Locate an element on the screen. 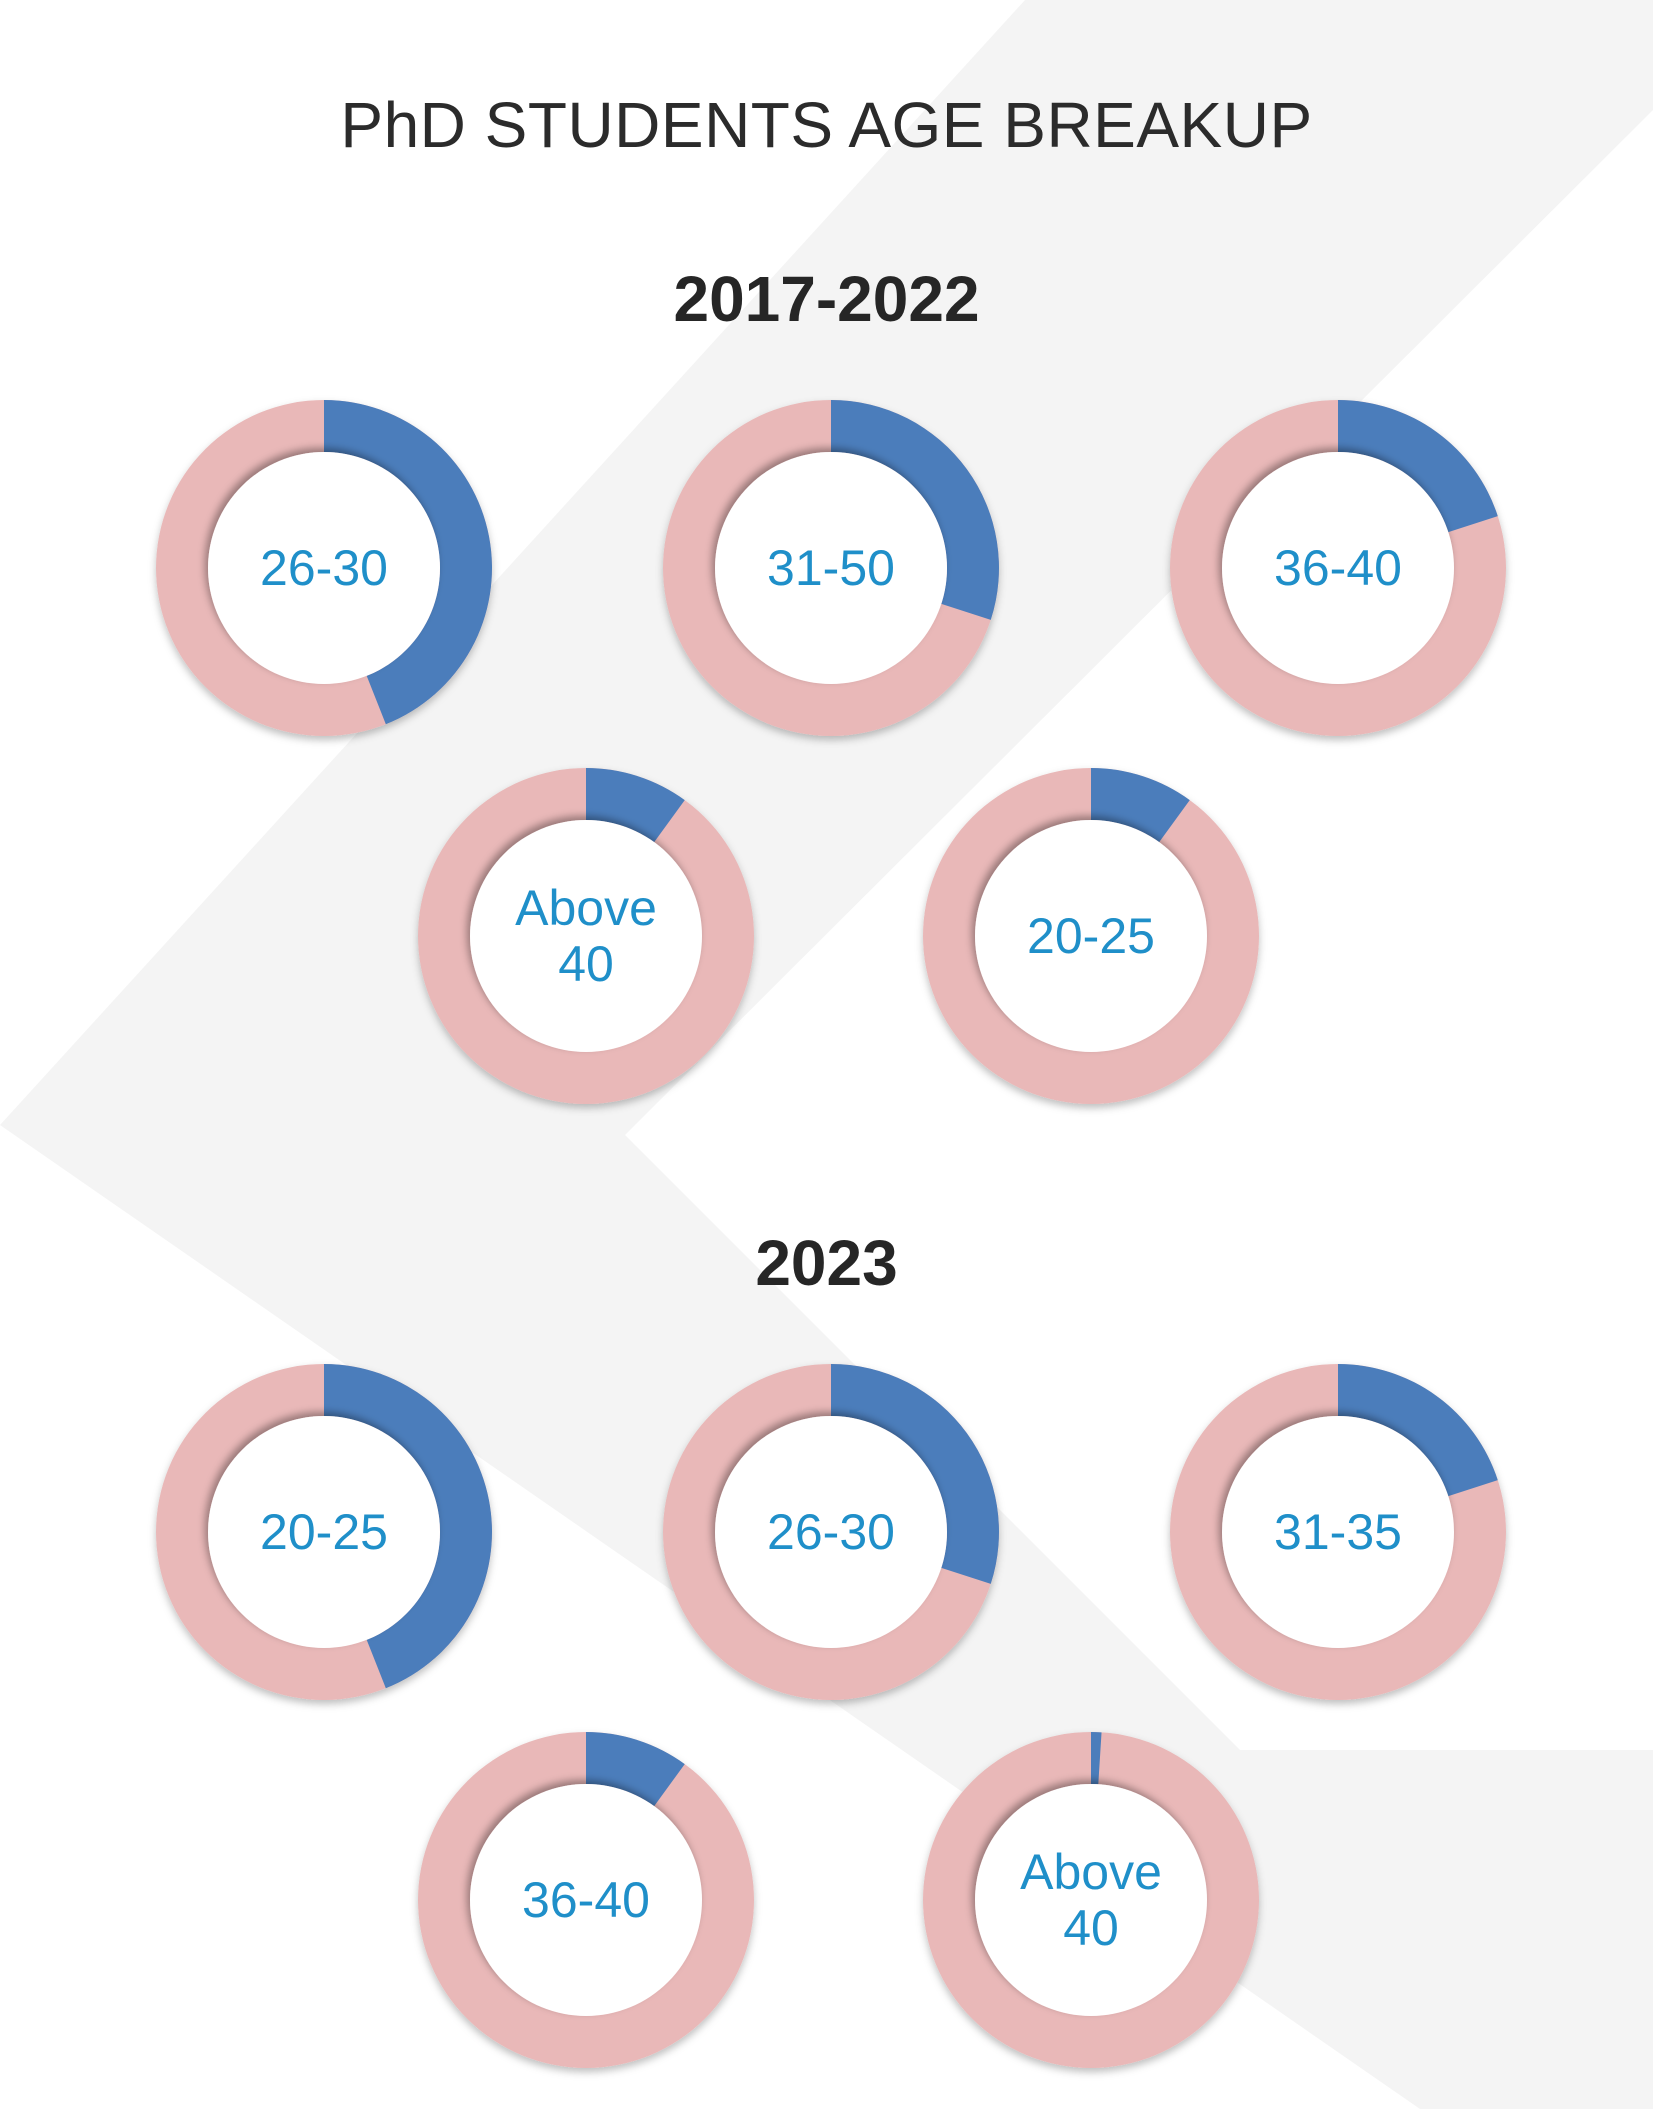  donut-0-2: 36-40 is located at coordinates (1338, 568).